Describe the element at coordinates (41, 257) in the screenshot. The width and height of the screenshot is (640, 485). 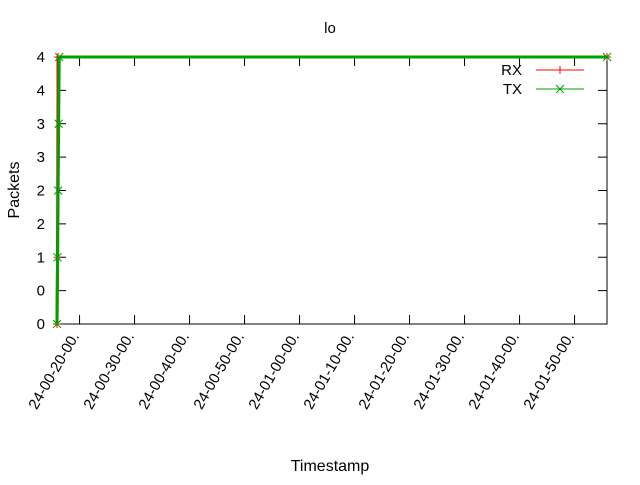
I see `y-tick-label: 1` at that location.